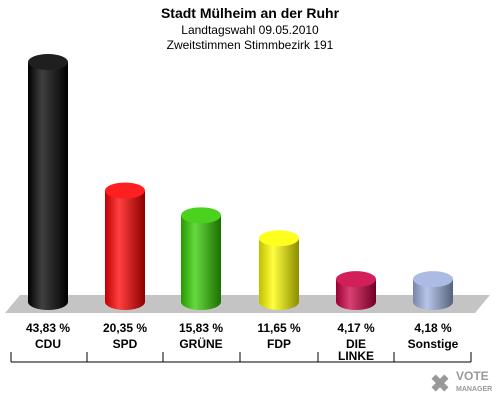 This screenshot has width=500, height=400. Describe the element at coordinates (241, 357) in the screenshot. I see `category-axis` at that location.